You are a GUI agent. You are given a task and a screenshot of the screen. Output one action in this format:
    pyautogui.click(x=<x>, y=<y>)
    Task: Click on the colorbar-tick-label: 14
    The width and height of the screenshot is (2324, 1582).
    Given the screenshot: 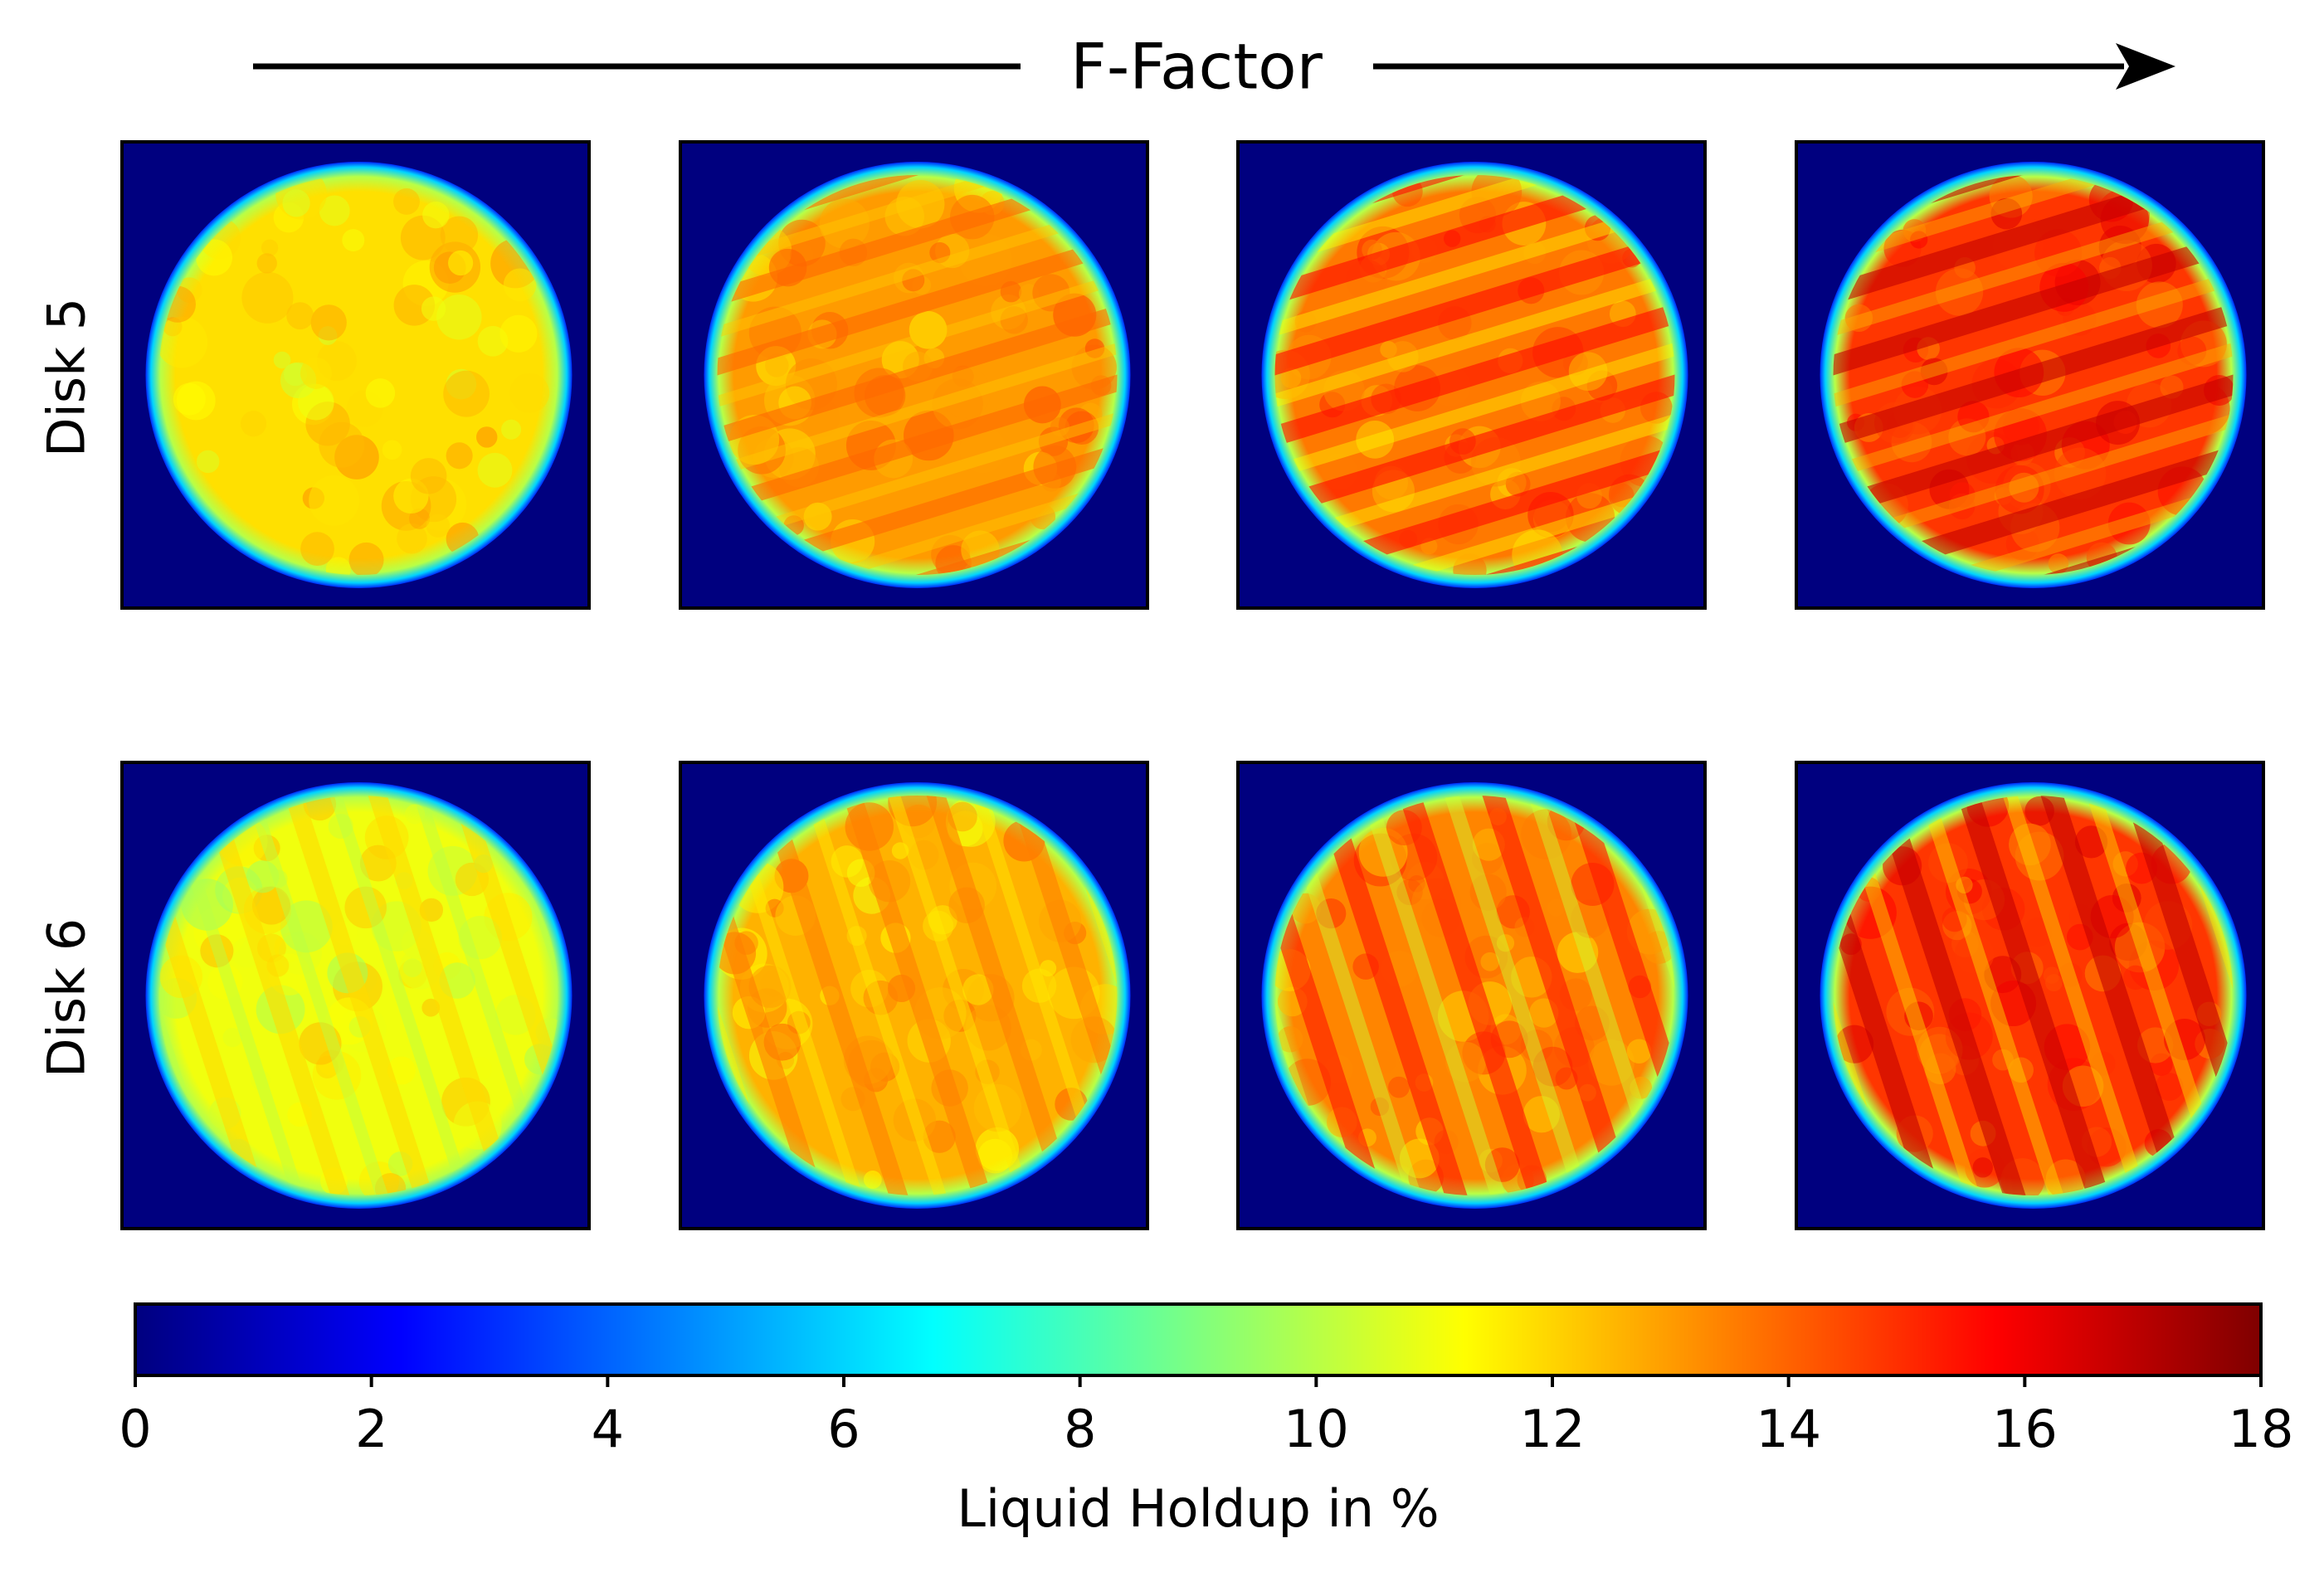 What is the action you would take?
    pyautogui.click(x=1788, y=1429)
    